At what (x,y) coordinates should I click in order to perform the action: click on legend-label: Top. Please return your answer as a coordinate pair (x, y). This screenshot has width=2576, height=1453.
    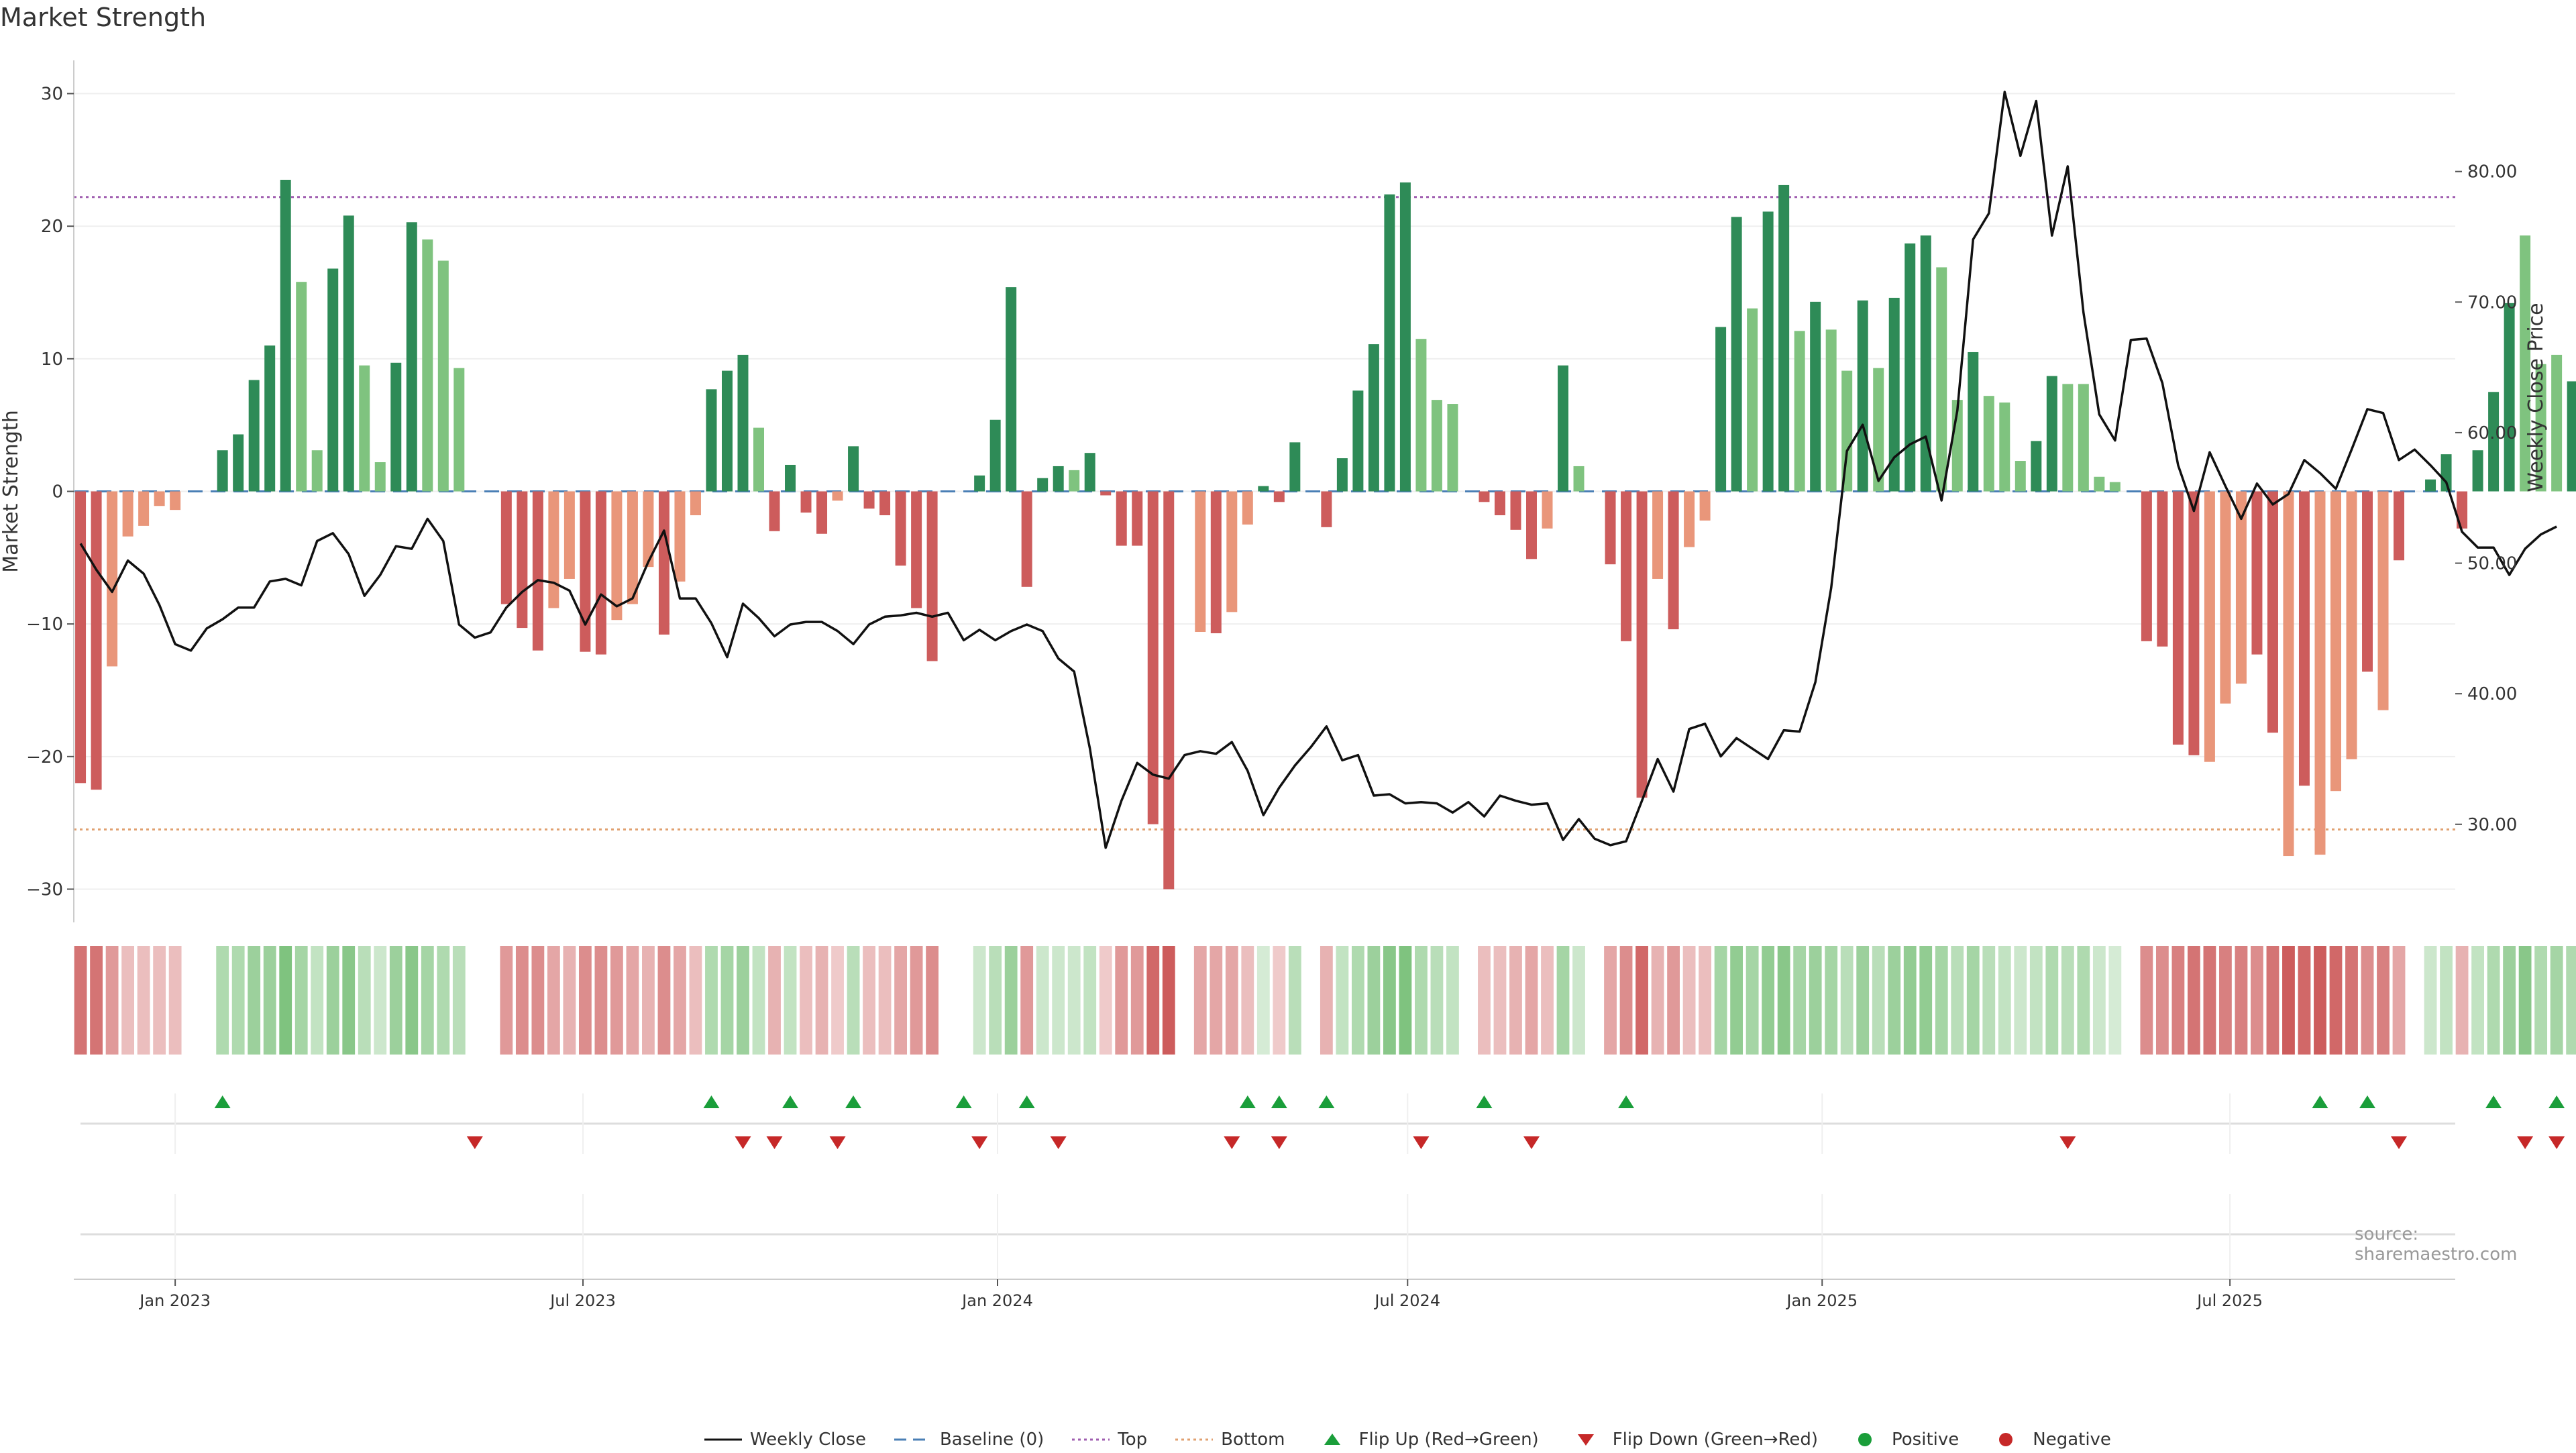
    Looking at the image, I should click on (1133, 1440).